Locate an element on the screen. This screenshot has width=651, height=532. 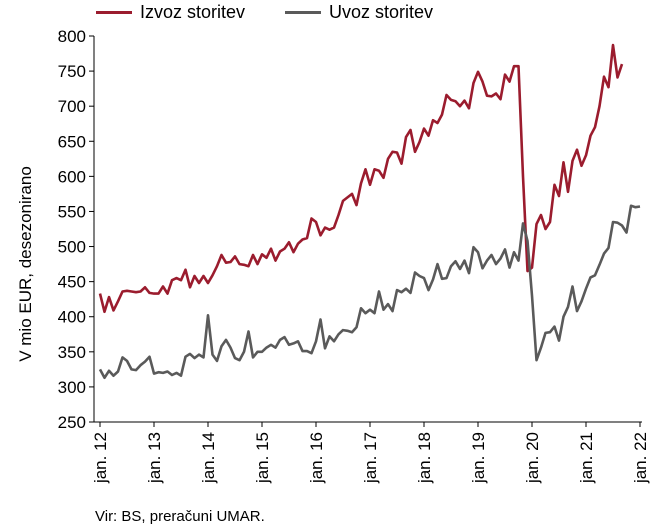
y-tick-label: 450 is located at coordinates (72, 282).